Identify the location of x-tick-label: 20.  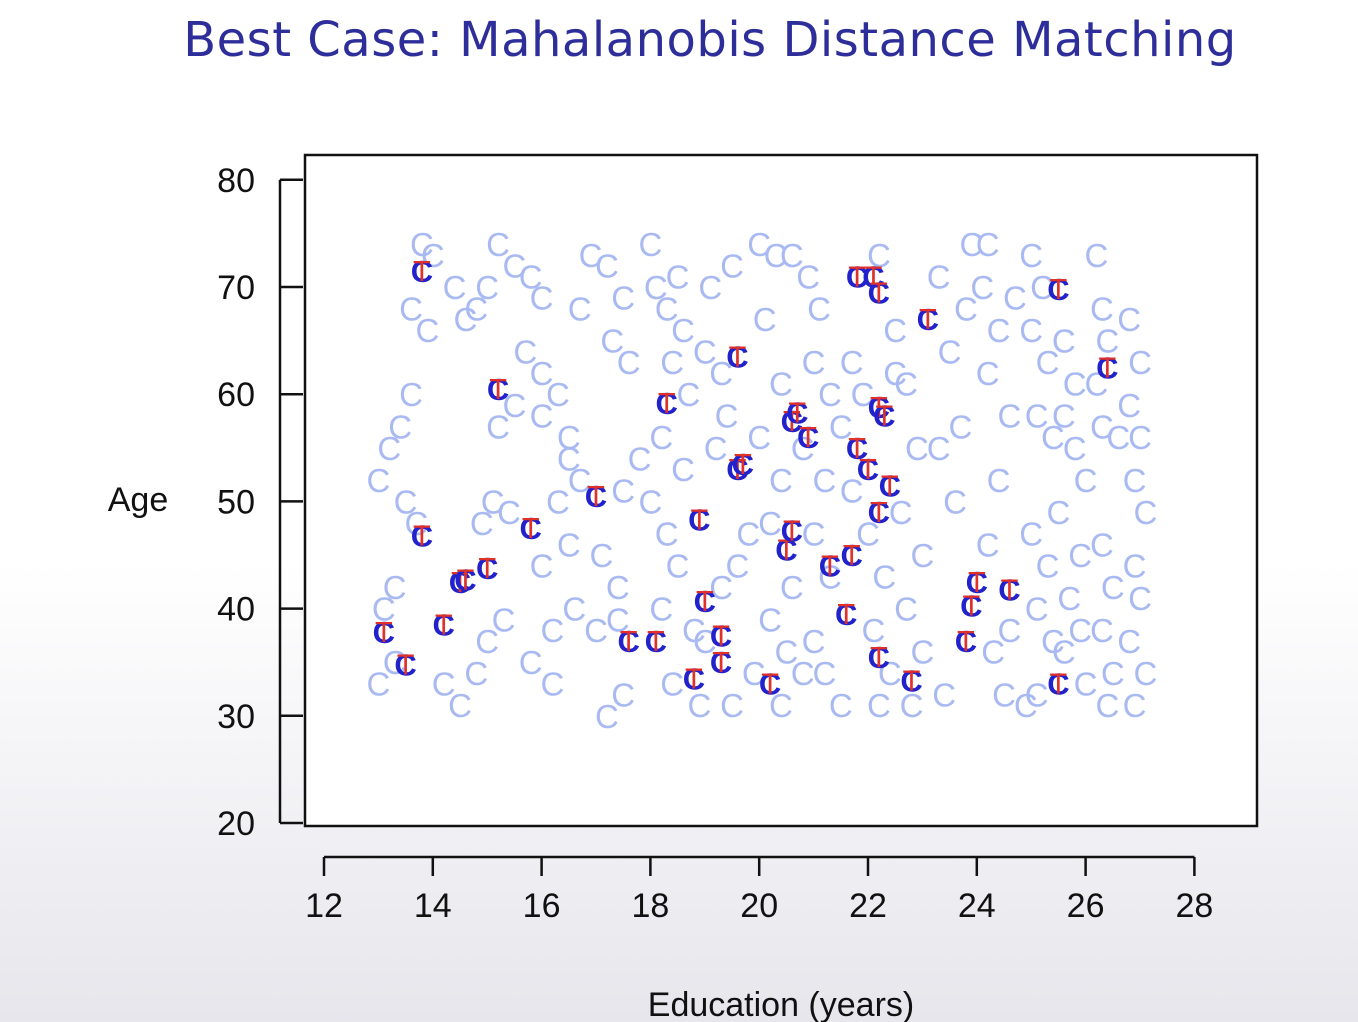
(759, 906).